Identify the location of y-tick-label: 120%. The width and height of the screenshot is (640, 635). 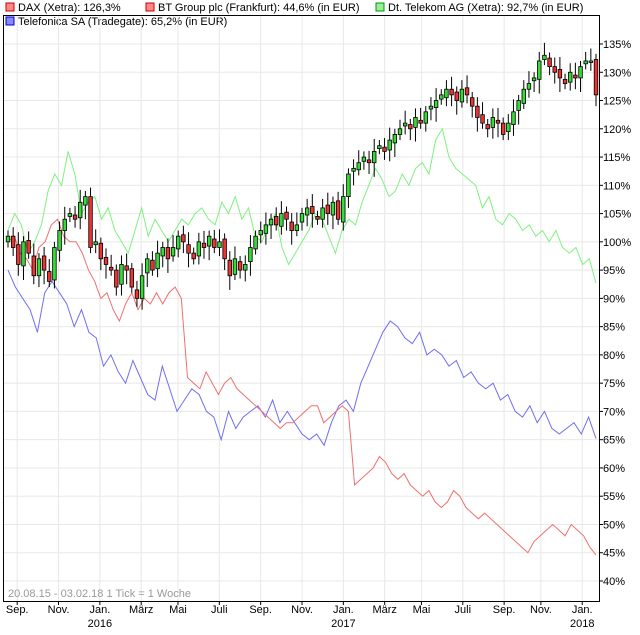
(617, 130).